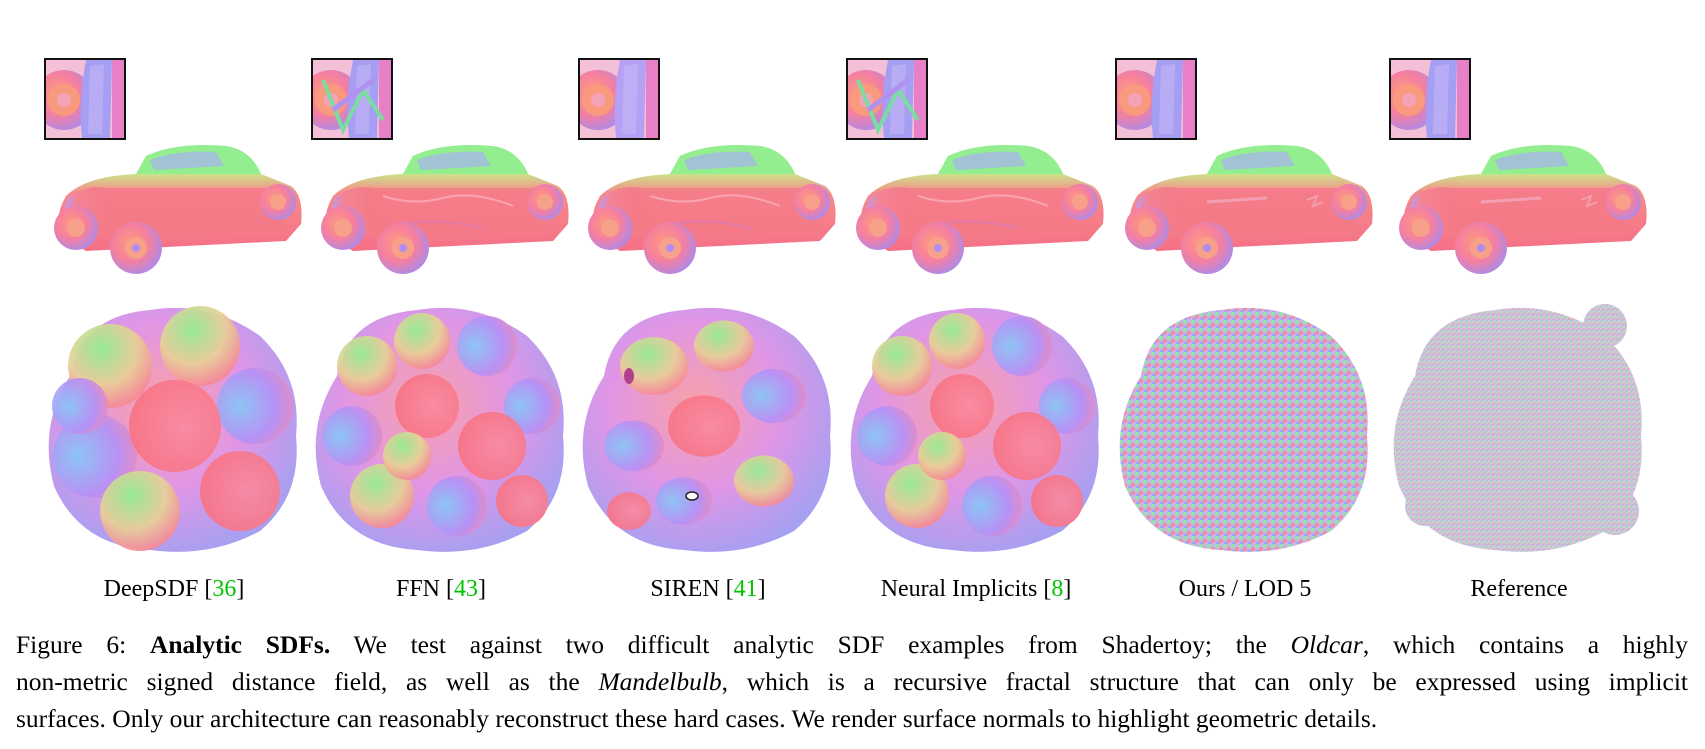  What do you see at coordinates (1525, 644) in the screenshot?
I see `caption-text-2: , which contains a highly` at bounding box center [1525, 644].